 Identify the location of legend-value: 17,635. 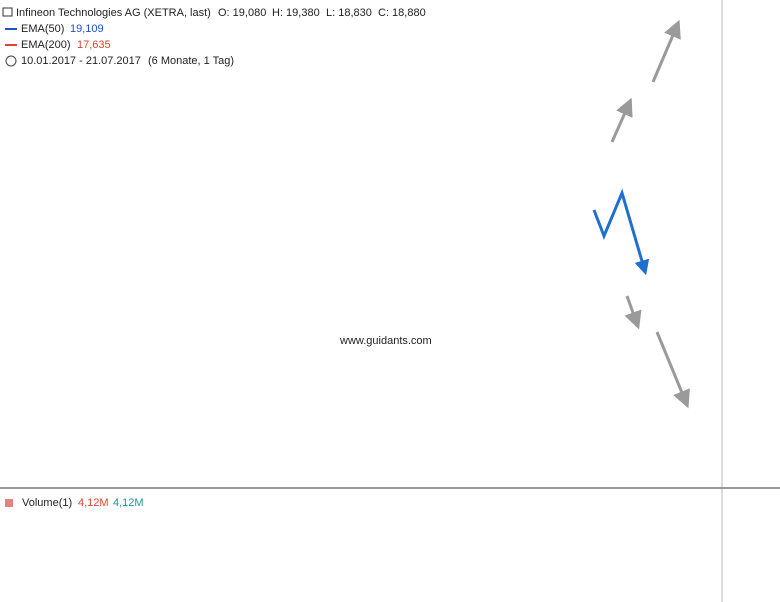
(94, 45).